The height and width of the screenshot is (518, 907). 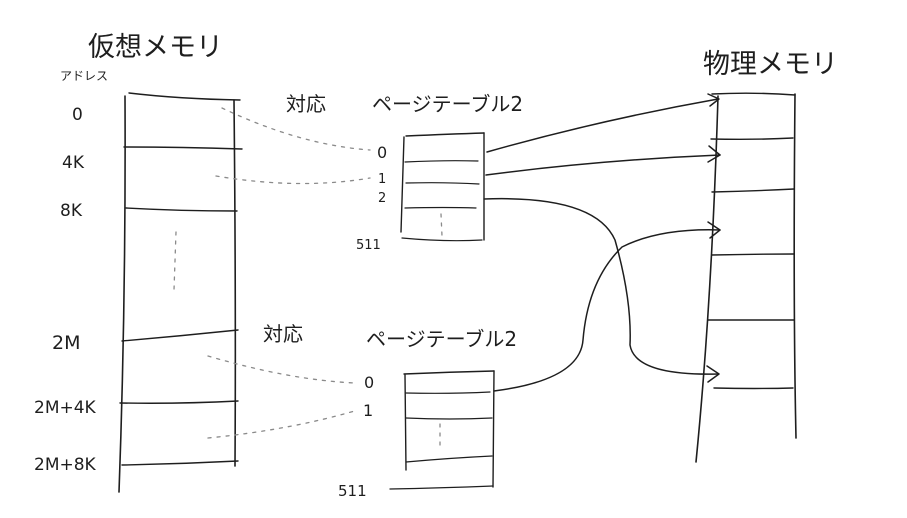 I want to click on address-label: 8K, so click(x=71, y=211).